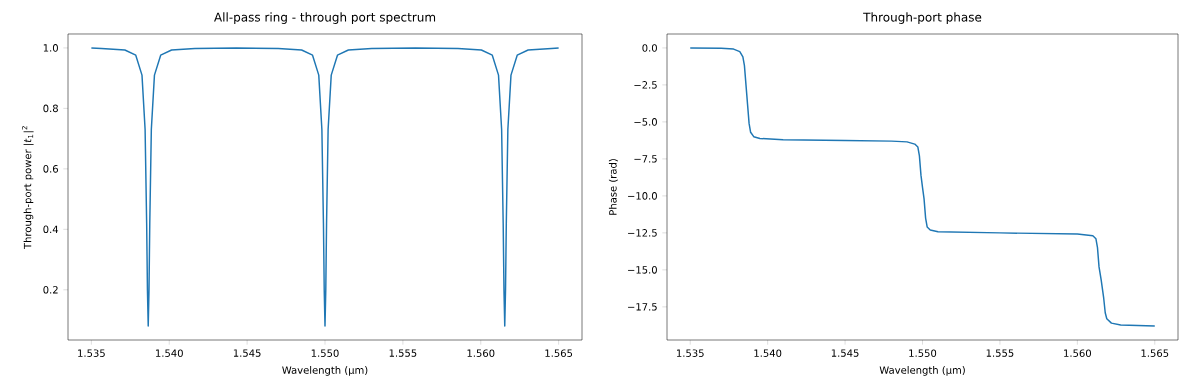 The image size is (1189, 390). Describe the element at coordinates (50, 290) in the screenshot. I see `y-tick-label: 0.2` at that location.